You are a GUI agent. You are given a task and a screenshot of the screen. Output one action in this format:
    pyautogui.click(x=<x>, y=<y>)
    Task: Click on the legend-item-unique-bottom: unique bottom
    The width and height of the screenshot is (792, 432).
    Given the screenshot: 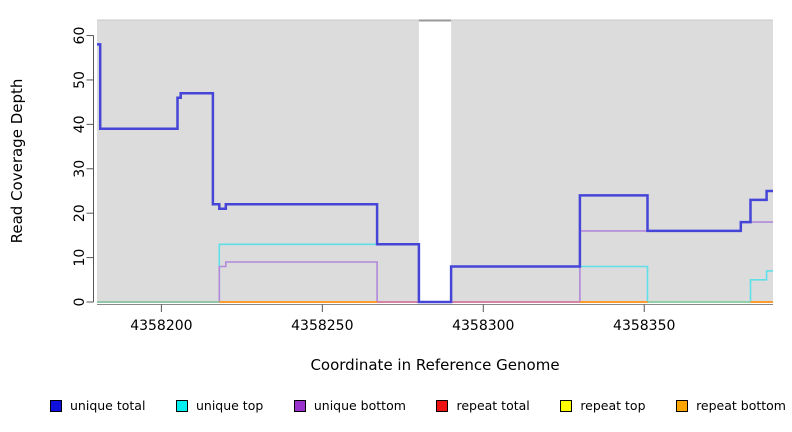 What is the action you would take?
    pyautogui.click(x=349, y=405)
    